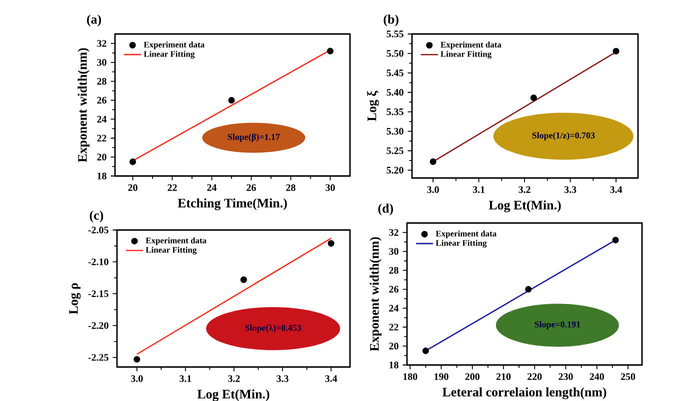 The image size is (684, 401). Describe the element at coordinates (385, 210) in the screenshot. I see `chart-title: (d)` at that location.